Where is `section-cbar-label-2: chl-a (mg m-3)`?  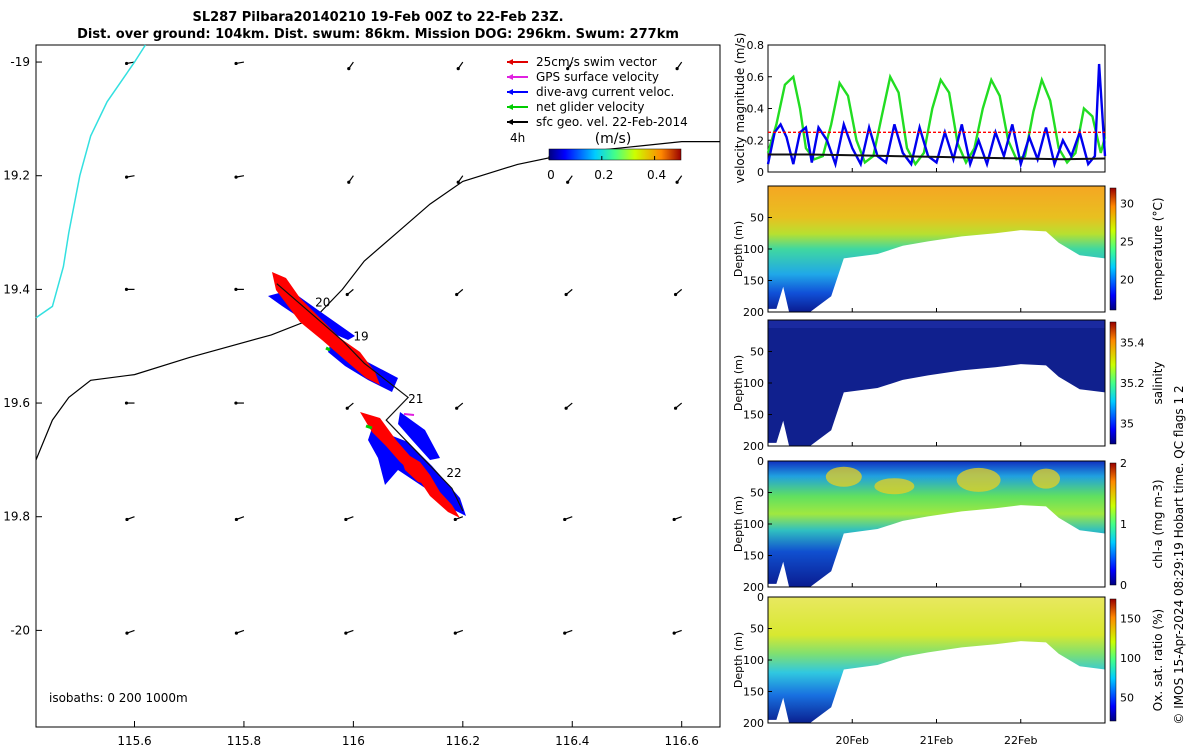
section-cbar-label-2: chl-a (mg m-3) is located at coordinates (1158, 523).